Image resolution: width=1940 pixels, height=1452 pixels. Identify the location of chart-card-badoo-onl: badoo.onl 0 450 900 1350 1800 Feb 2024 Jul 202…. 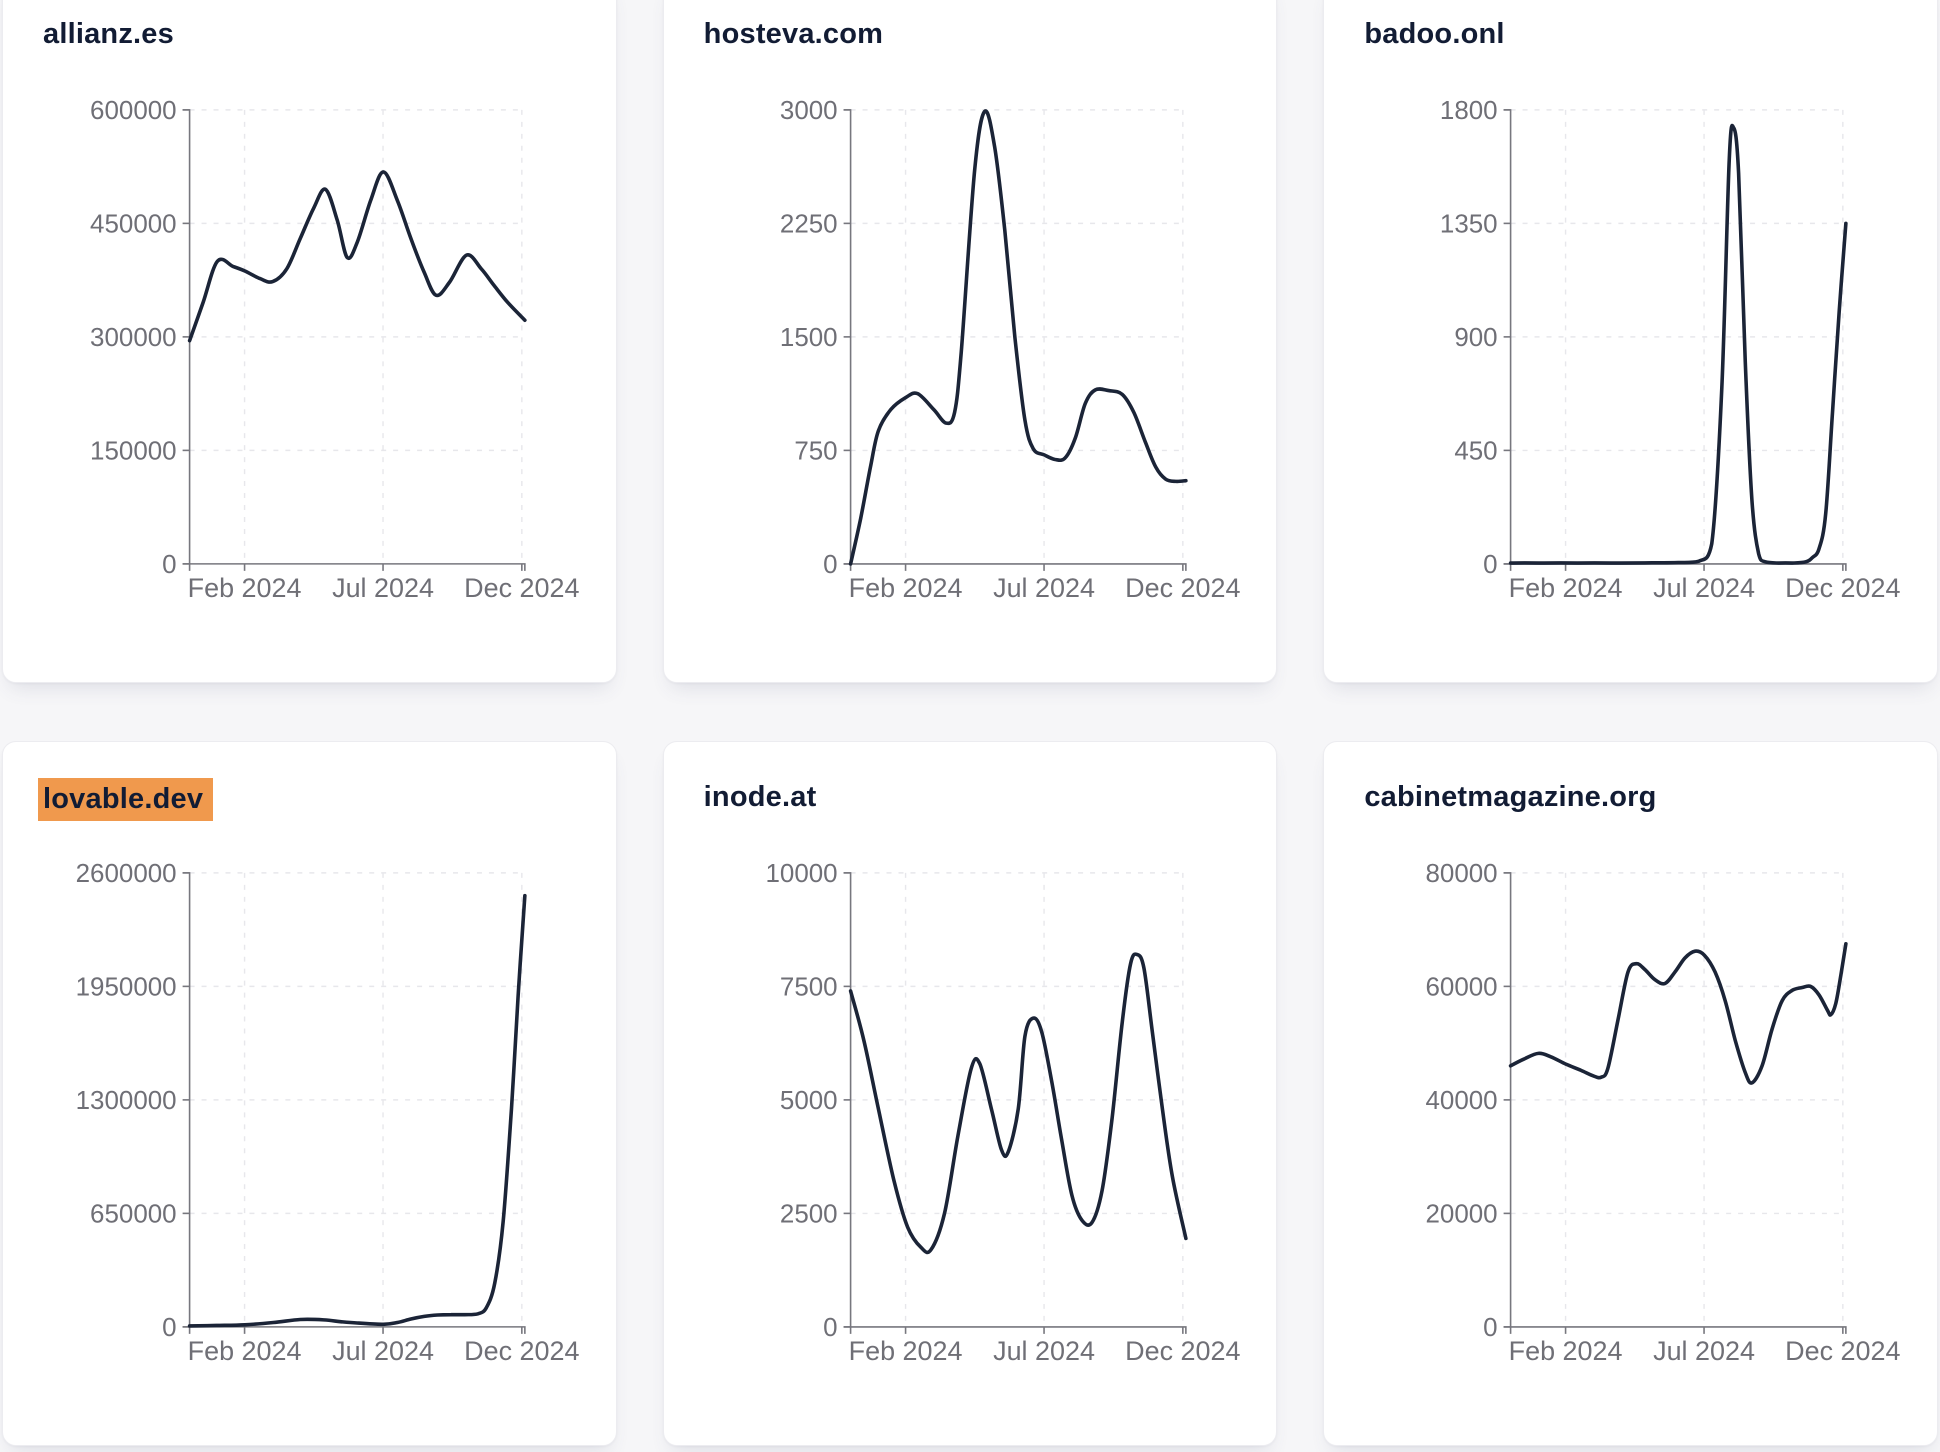
(1630, 341).